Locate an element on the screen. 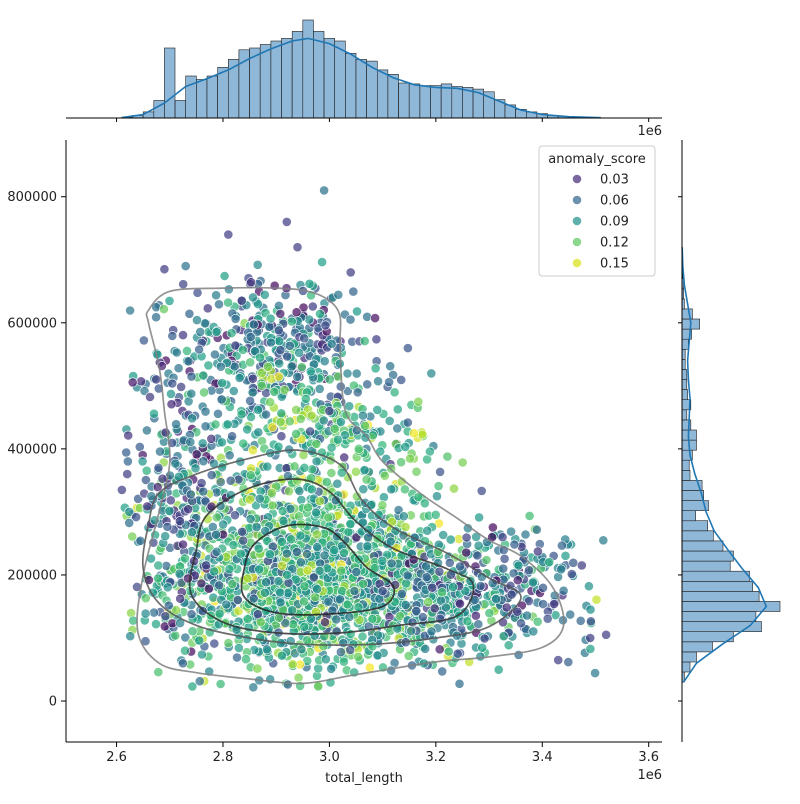 The image size is (800, 804). xhist-ticks is located at coordinates (383, 120).